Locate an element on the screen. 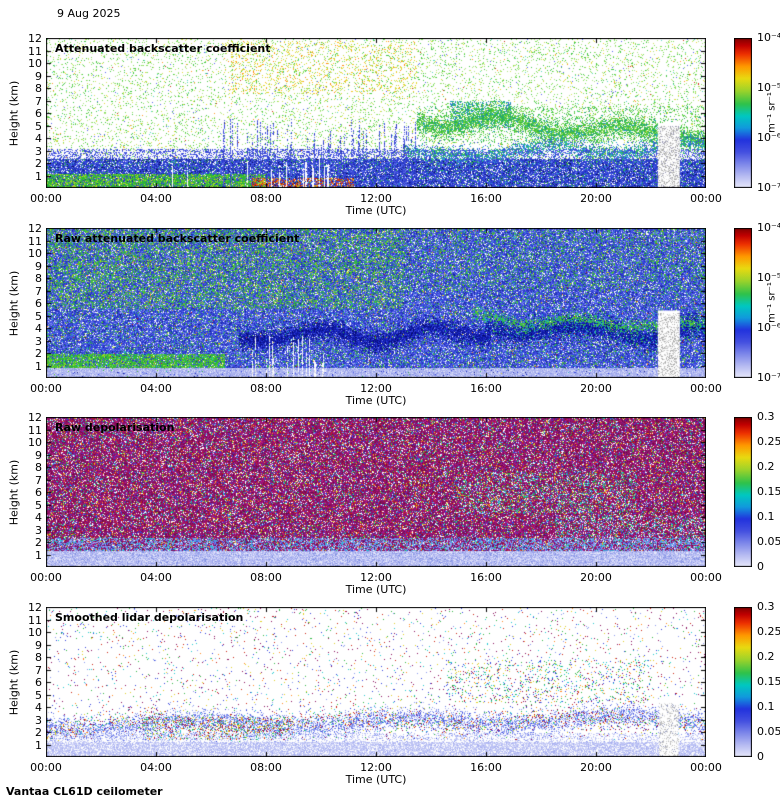  station-caption: Vantaa CL61D ceilometer is located at coordinates (84, 791).